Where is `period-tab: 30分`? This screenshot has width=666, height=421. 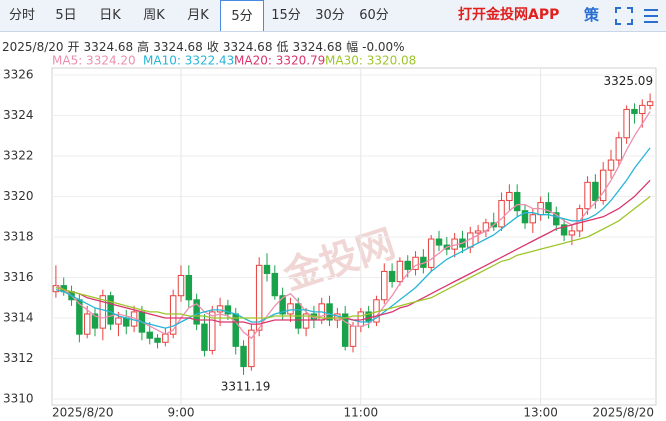
period-tab: 30分 is located at coordinates (330, 15).